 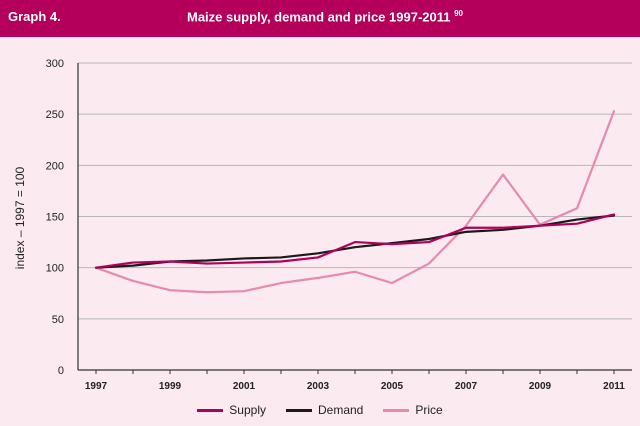 I want to click on legend-item-demand: Demand, so click(x=324, y=410).